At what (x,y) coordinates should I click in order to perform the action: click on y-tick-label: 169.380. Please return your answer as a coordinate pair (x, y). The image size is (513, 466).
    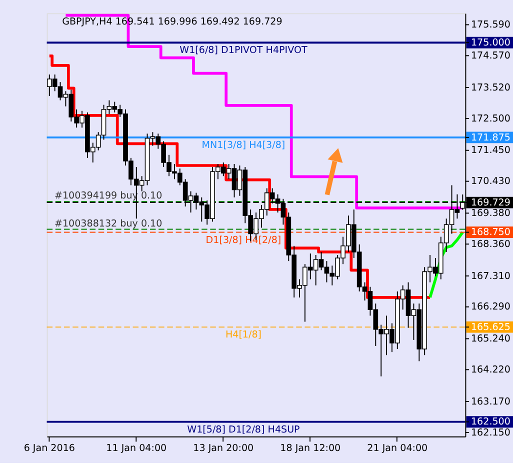
    Looking at the image, I should click on (490, 213).